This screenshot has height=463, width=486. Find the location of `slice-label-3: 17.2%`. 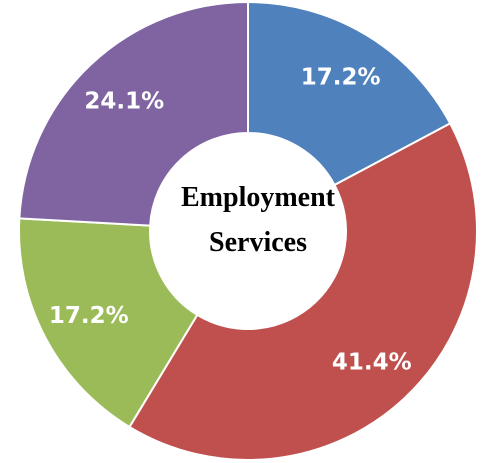

slice-label-3: 17.2% is located at coordinates (89, 316).